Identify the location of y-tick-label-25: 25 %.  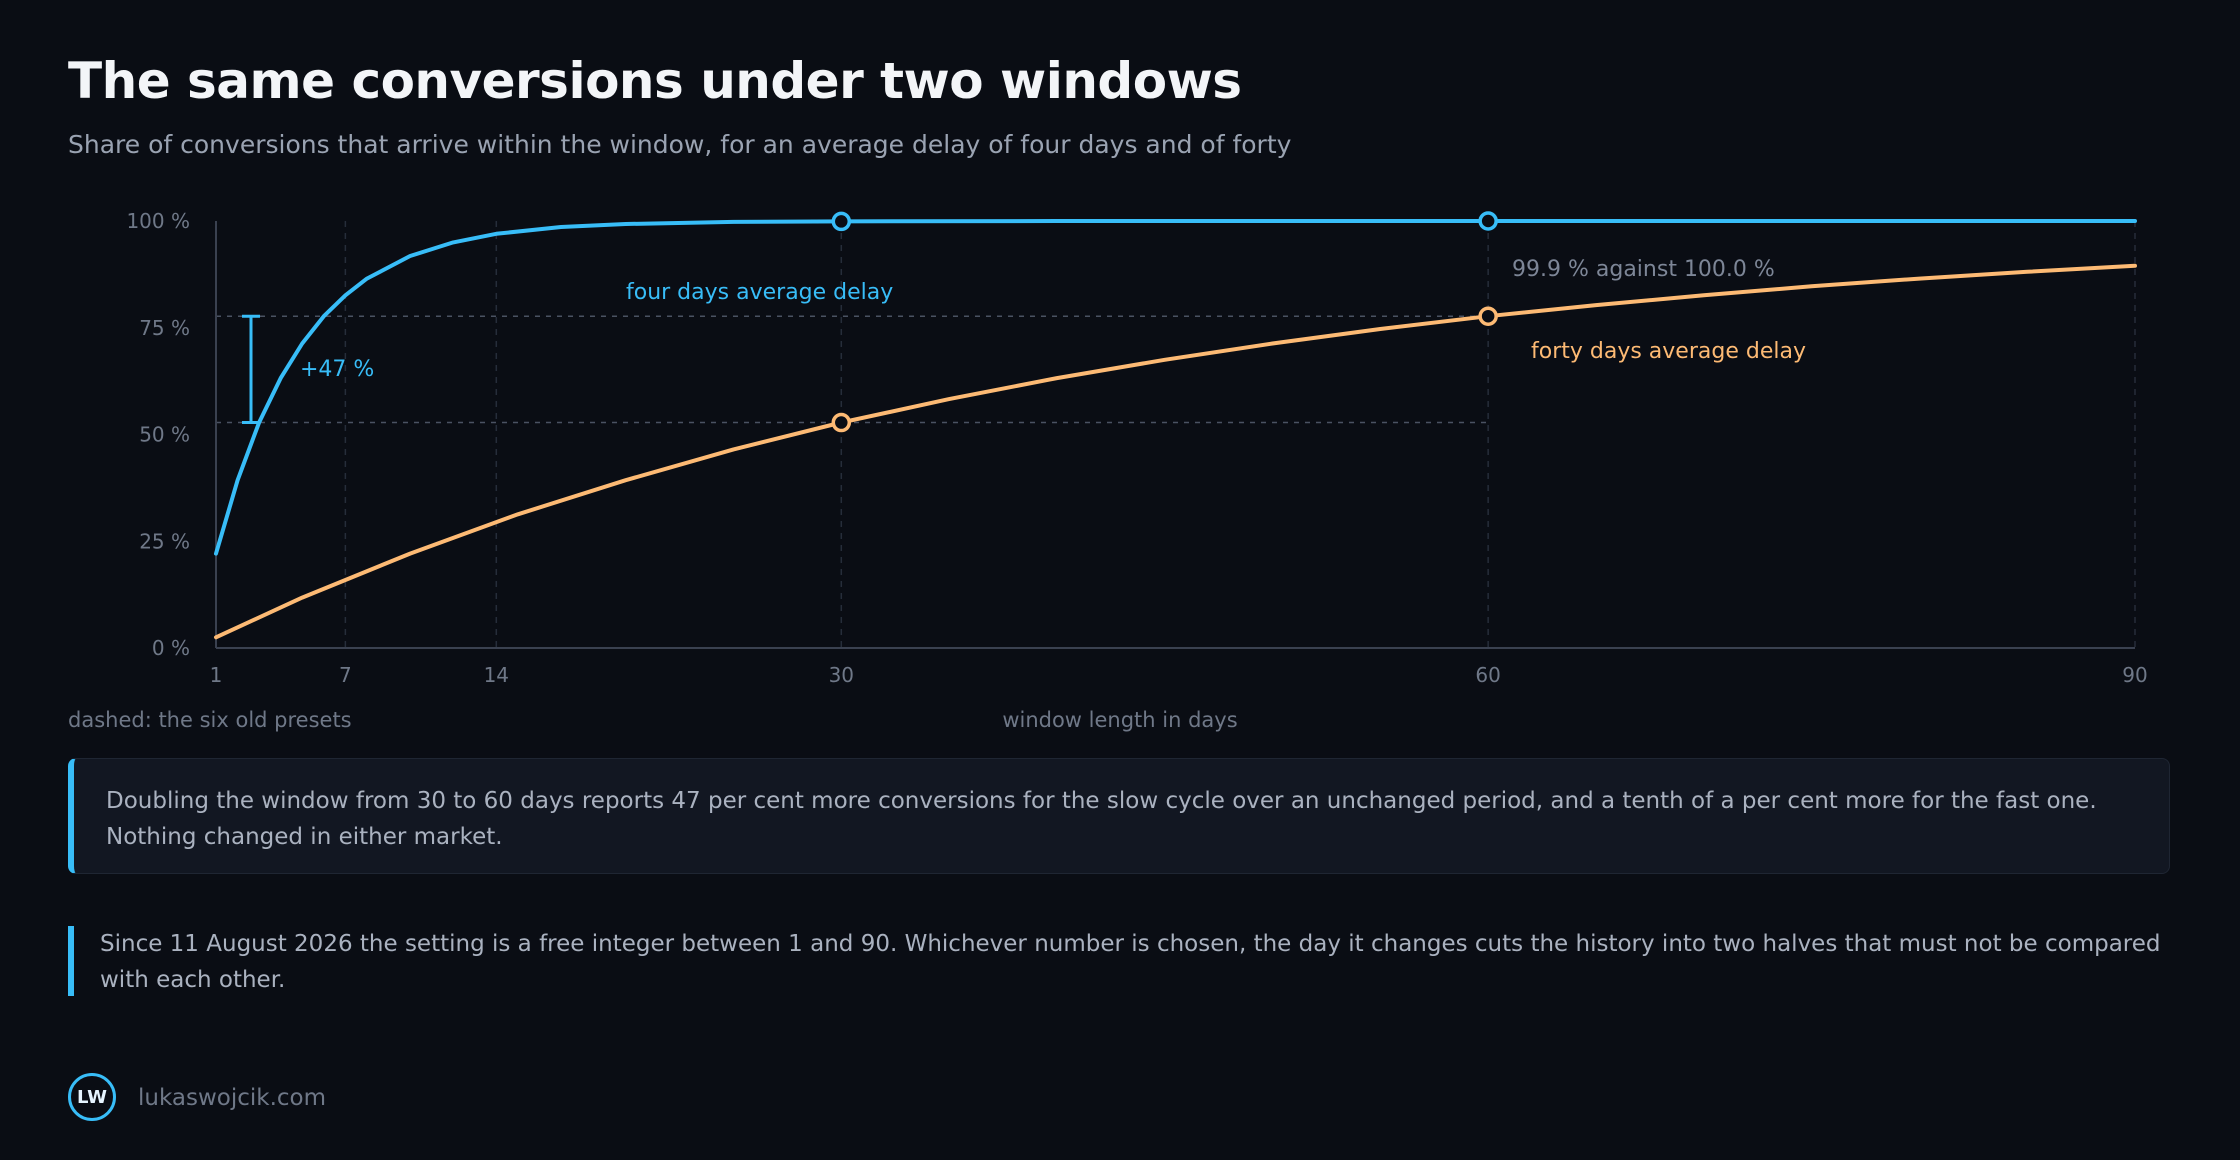
(164, 541).